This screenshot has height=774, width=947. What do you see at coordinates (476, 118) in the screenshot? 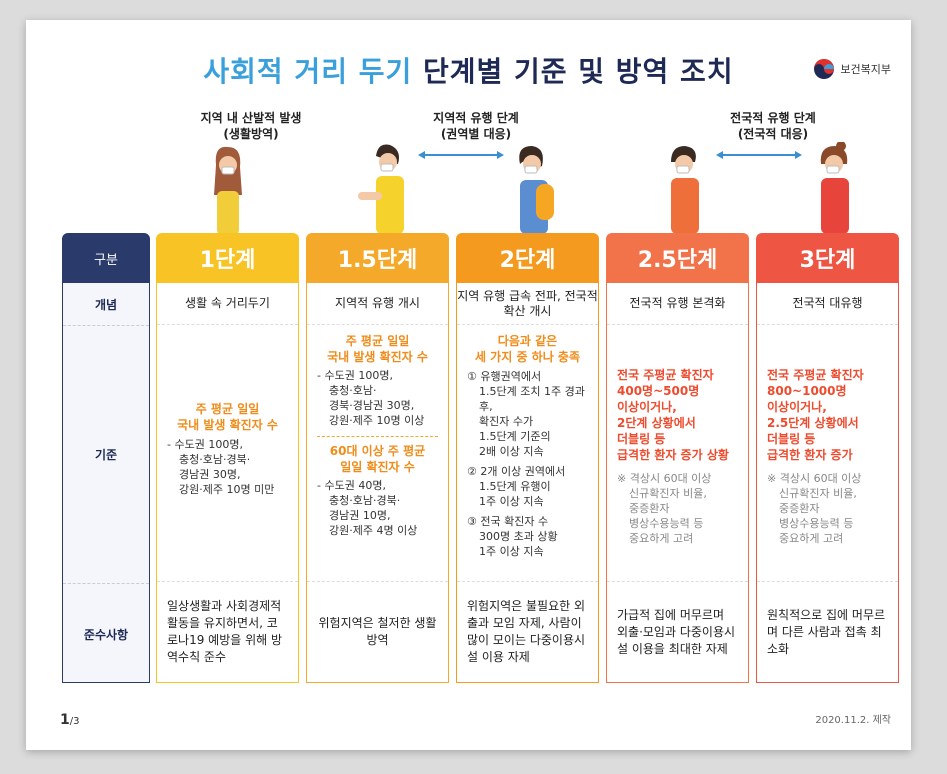
I see `caption-text: 지역적 유행 단계` at bounding box center [476, 118].